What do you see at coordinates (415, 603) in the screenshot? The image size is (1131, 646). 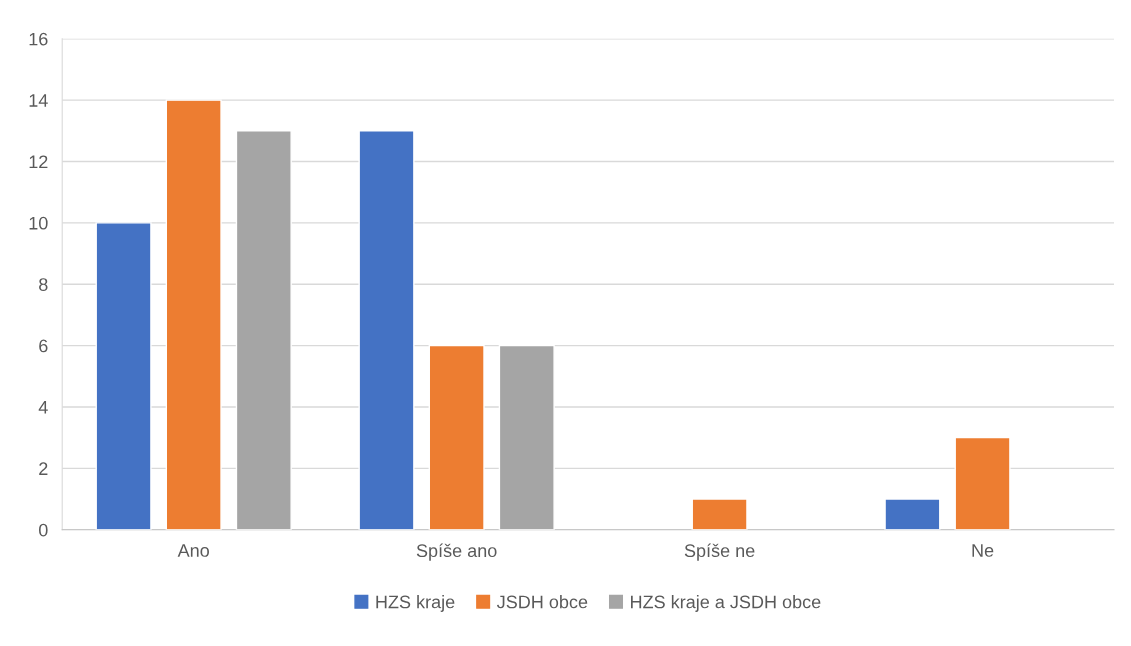 I see `legend-label: HZS kraje` at bounding box center [415, 603].